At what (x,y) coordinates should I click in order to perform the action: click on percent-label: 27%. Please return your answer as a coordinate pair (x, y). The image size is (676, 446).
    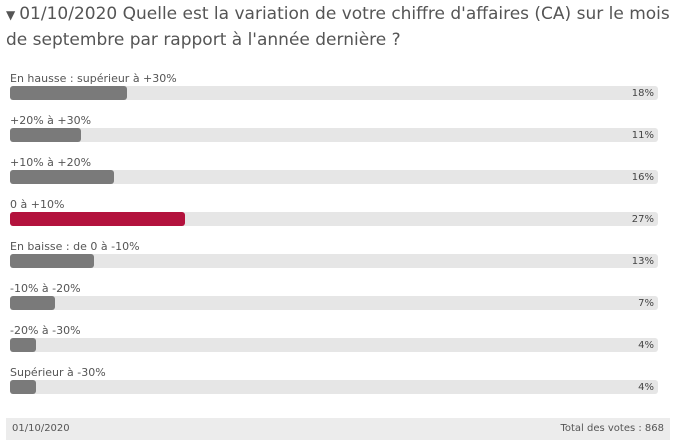
    Looking at the image, I should click on (642, 219).